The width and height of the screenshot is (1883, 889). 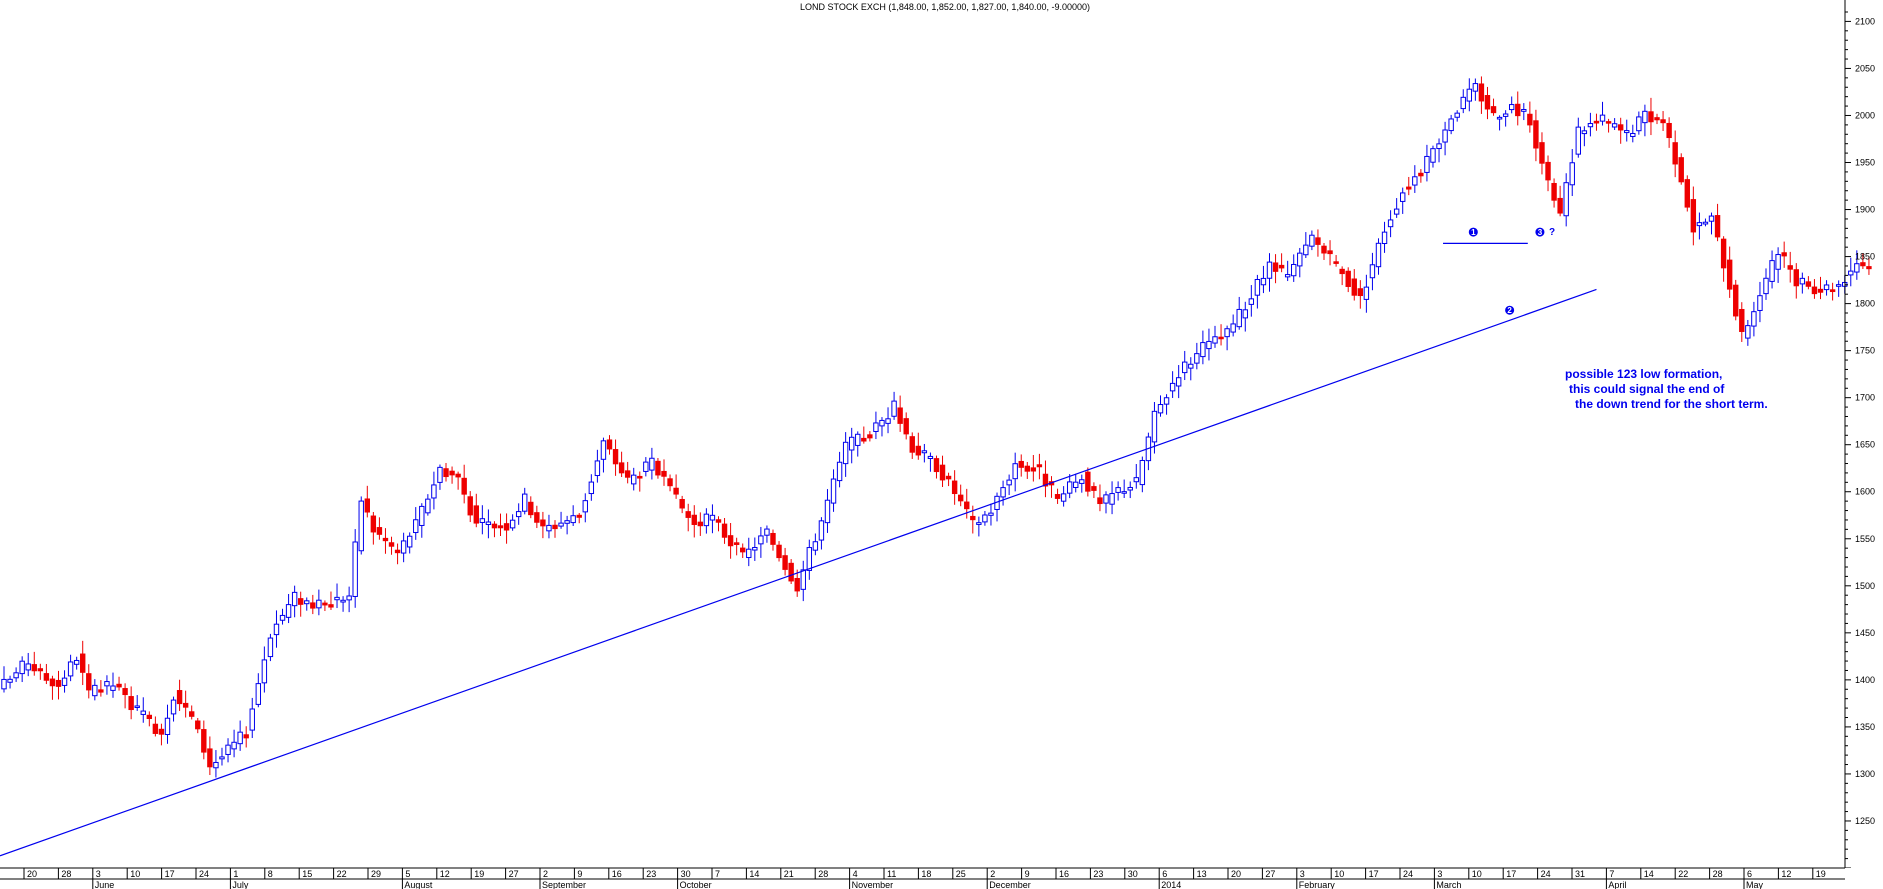 I want to click on x-tick-label: 25, so click(x=961, y=874).